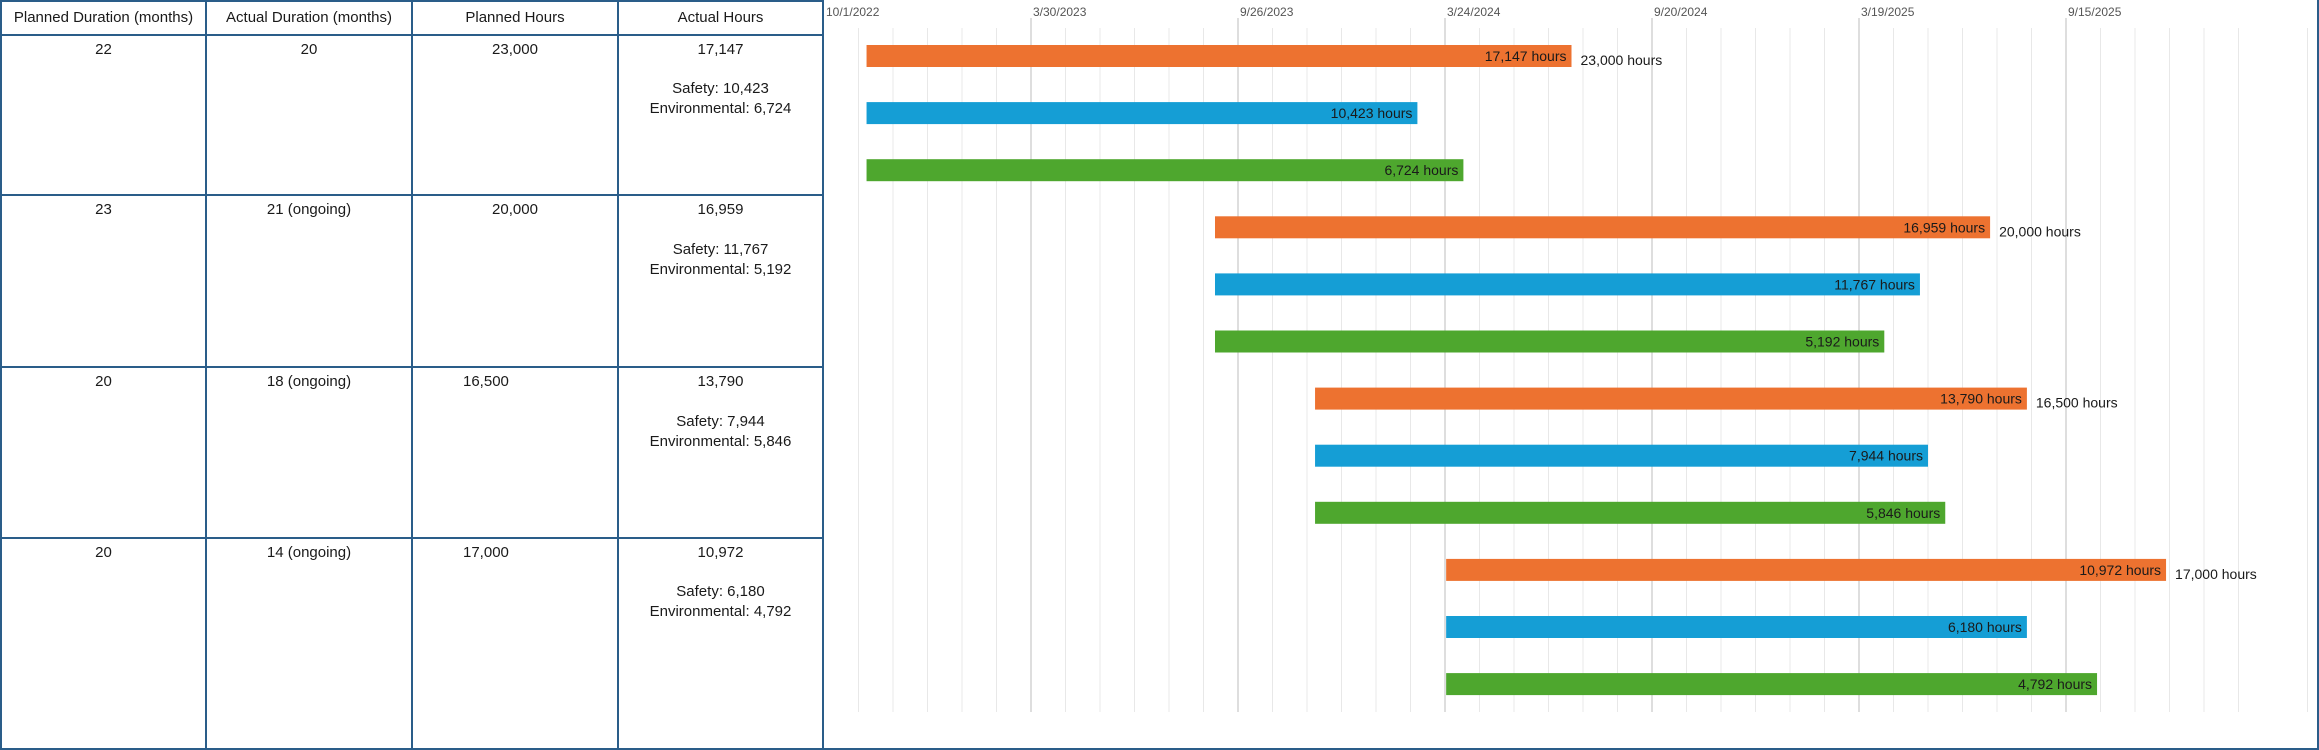 The image size is (2319, 750). Describe the element at coordinates (1874, 284) in the screenshot. I see `bar-value-label: 11,767 hours` at that location.